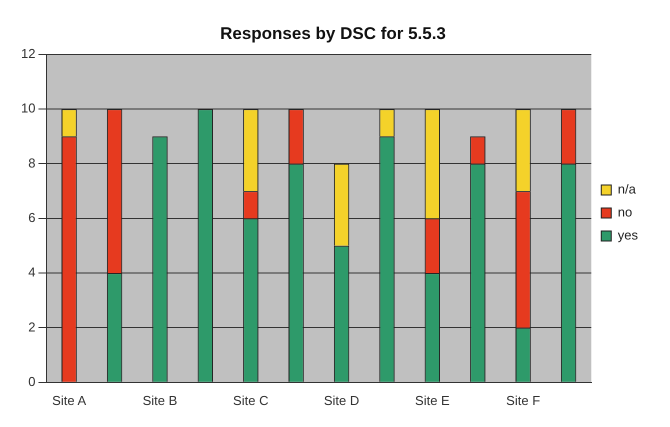  What do you see at coordinates (32, 272) in the screenshot?
I see `y-tick-label: 4` at bounding box center [32, 272].